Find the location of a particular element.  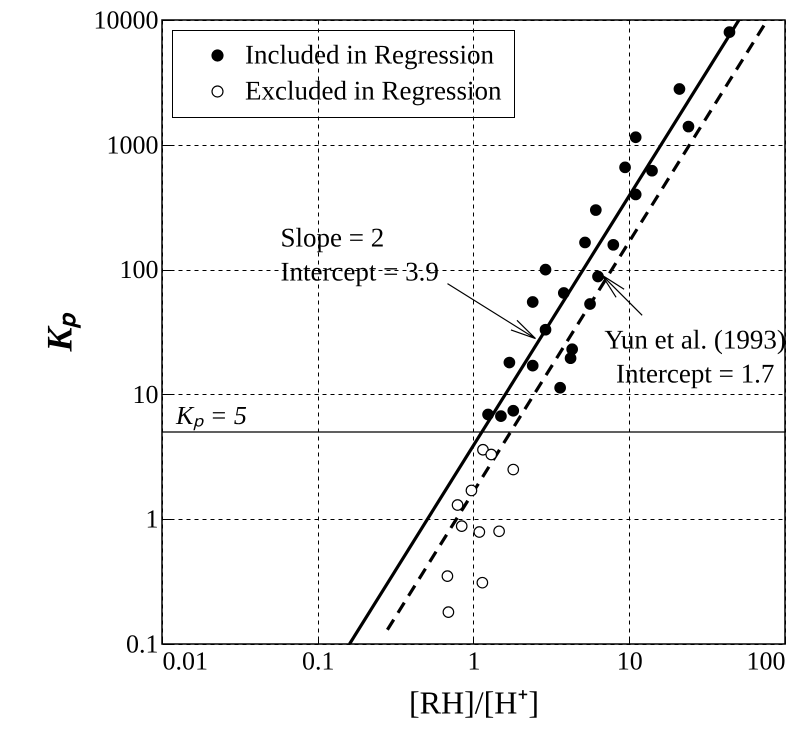

annotation: Yun et al. (1993) Intercept = 1.7 is located at coordinates (695, 356).